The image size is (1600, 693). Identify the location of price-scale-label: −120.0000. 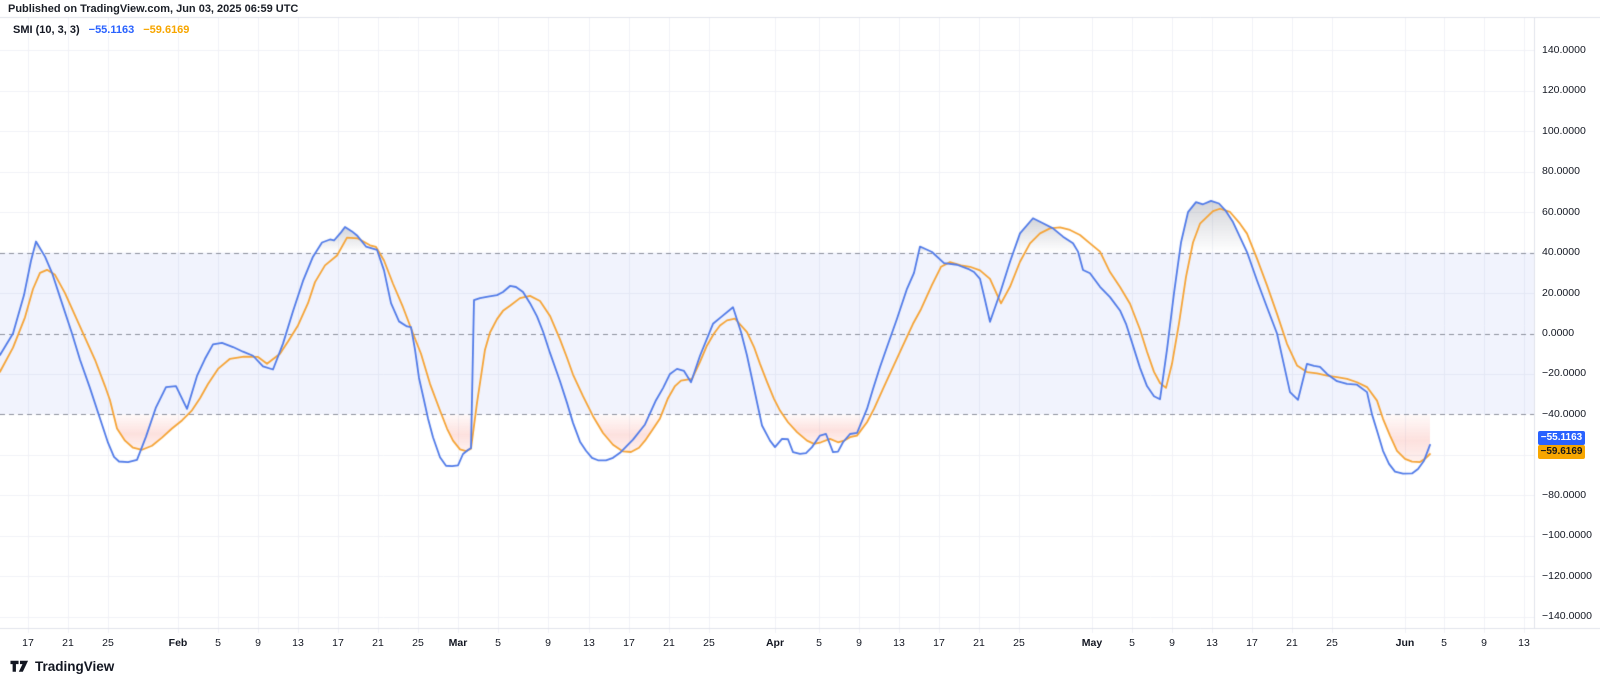
(1567, 575).